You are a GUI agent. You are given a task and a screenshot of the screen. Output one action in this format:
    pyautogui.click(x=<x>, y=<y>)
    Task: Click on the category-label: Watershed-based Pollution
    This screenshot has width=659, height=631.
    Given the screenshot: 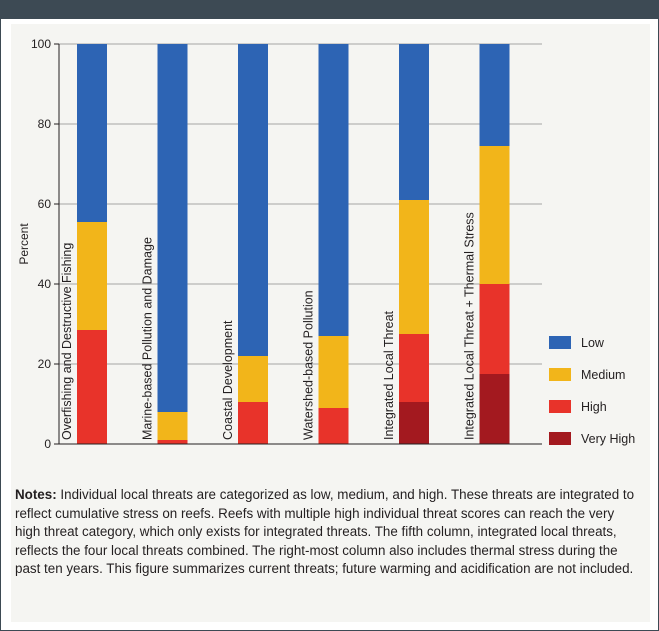 What is the action you would take?
    pyautogui.click(x=309, y=365)
    